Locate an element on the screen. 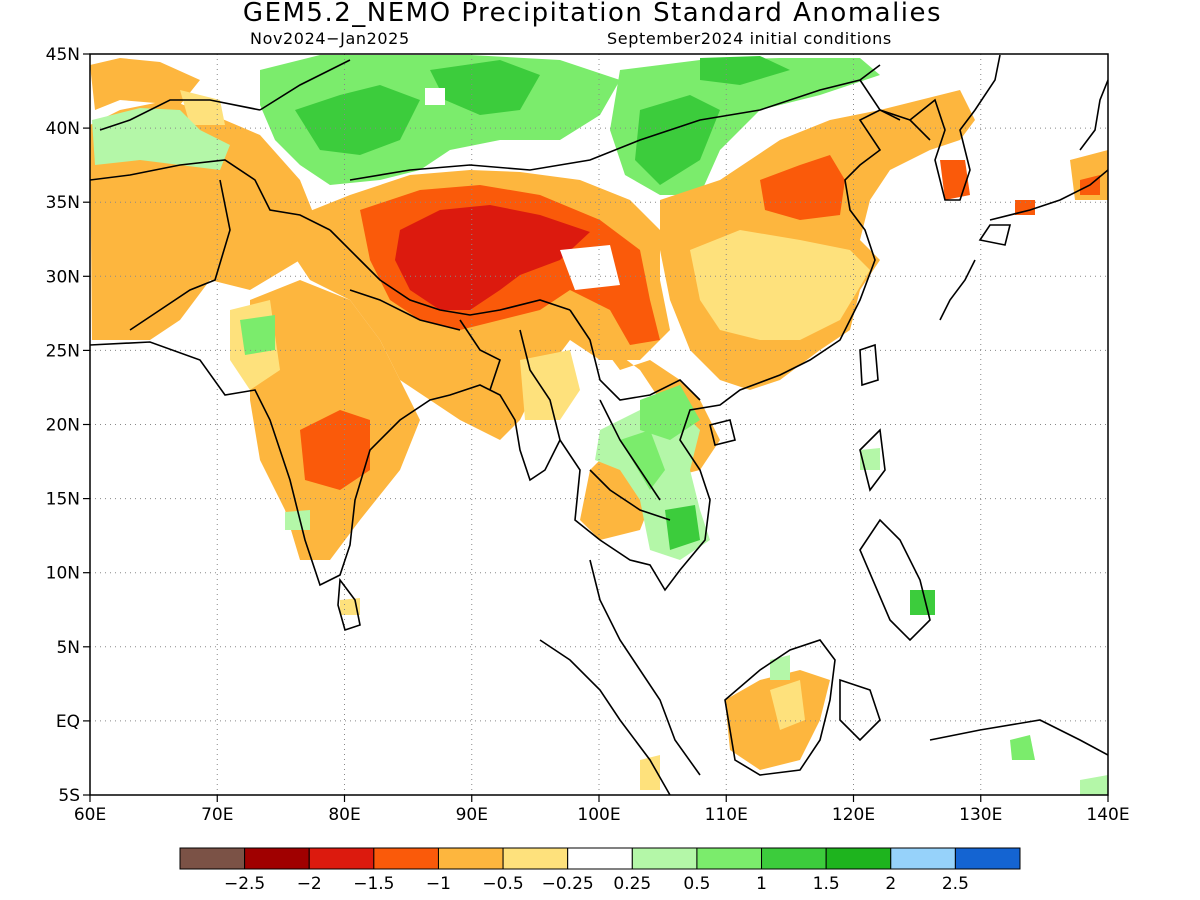  colorbar: −2.5 −2 −1.5 −1 −0.5 −0.25 0.25 0.5 1 1.5 2 2.5 is located at coordinates (600, 870).